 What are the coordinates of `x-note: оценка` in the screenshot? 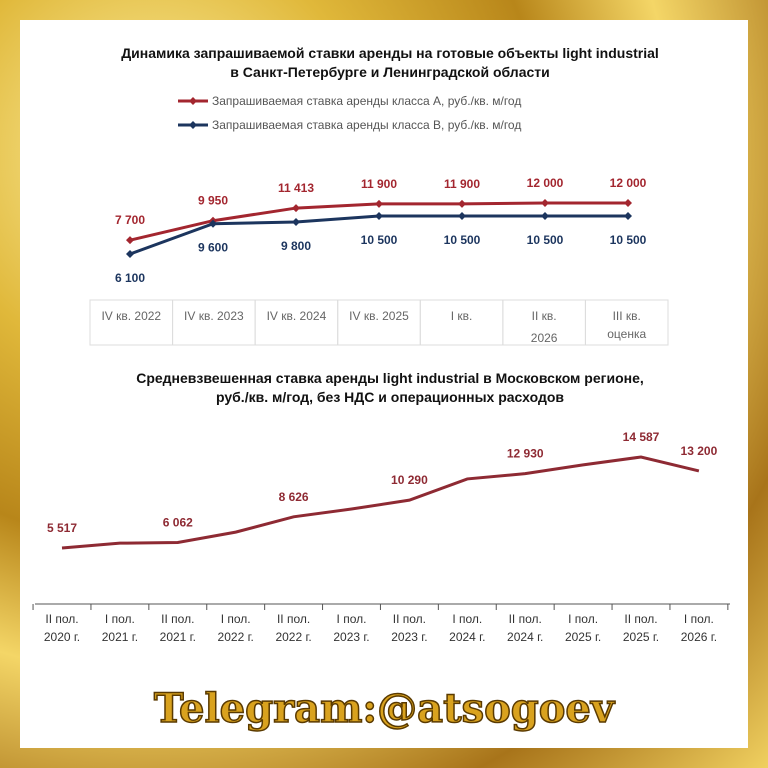 It's located at (626, 334).